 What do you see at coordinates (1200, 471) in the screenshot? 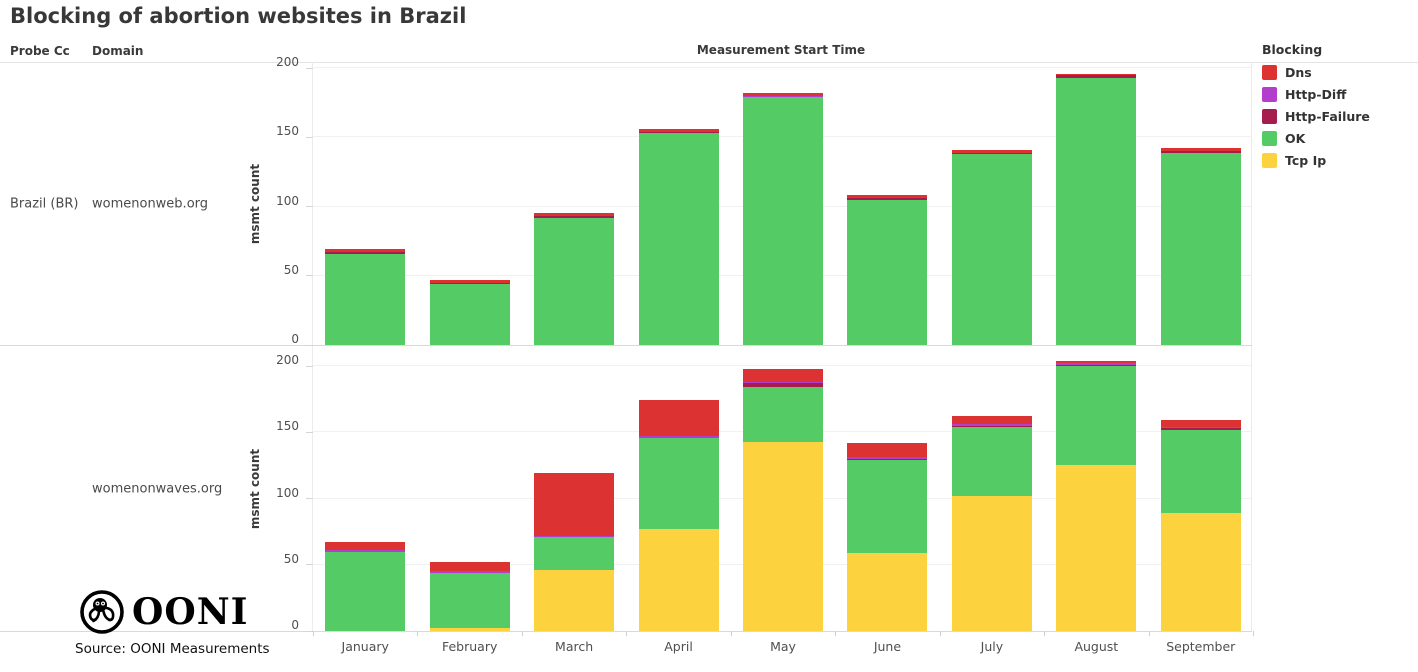
I see `bar-womenonwaves-org-september-ok` at bounding box center [1200, 471].